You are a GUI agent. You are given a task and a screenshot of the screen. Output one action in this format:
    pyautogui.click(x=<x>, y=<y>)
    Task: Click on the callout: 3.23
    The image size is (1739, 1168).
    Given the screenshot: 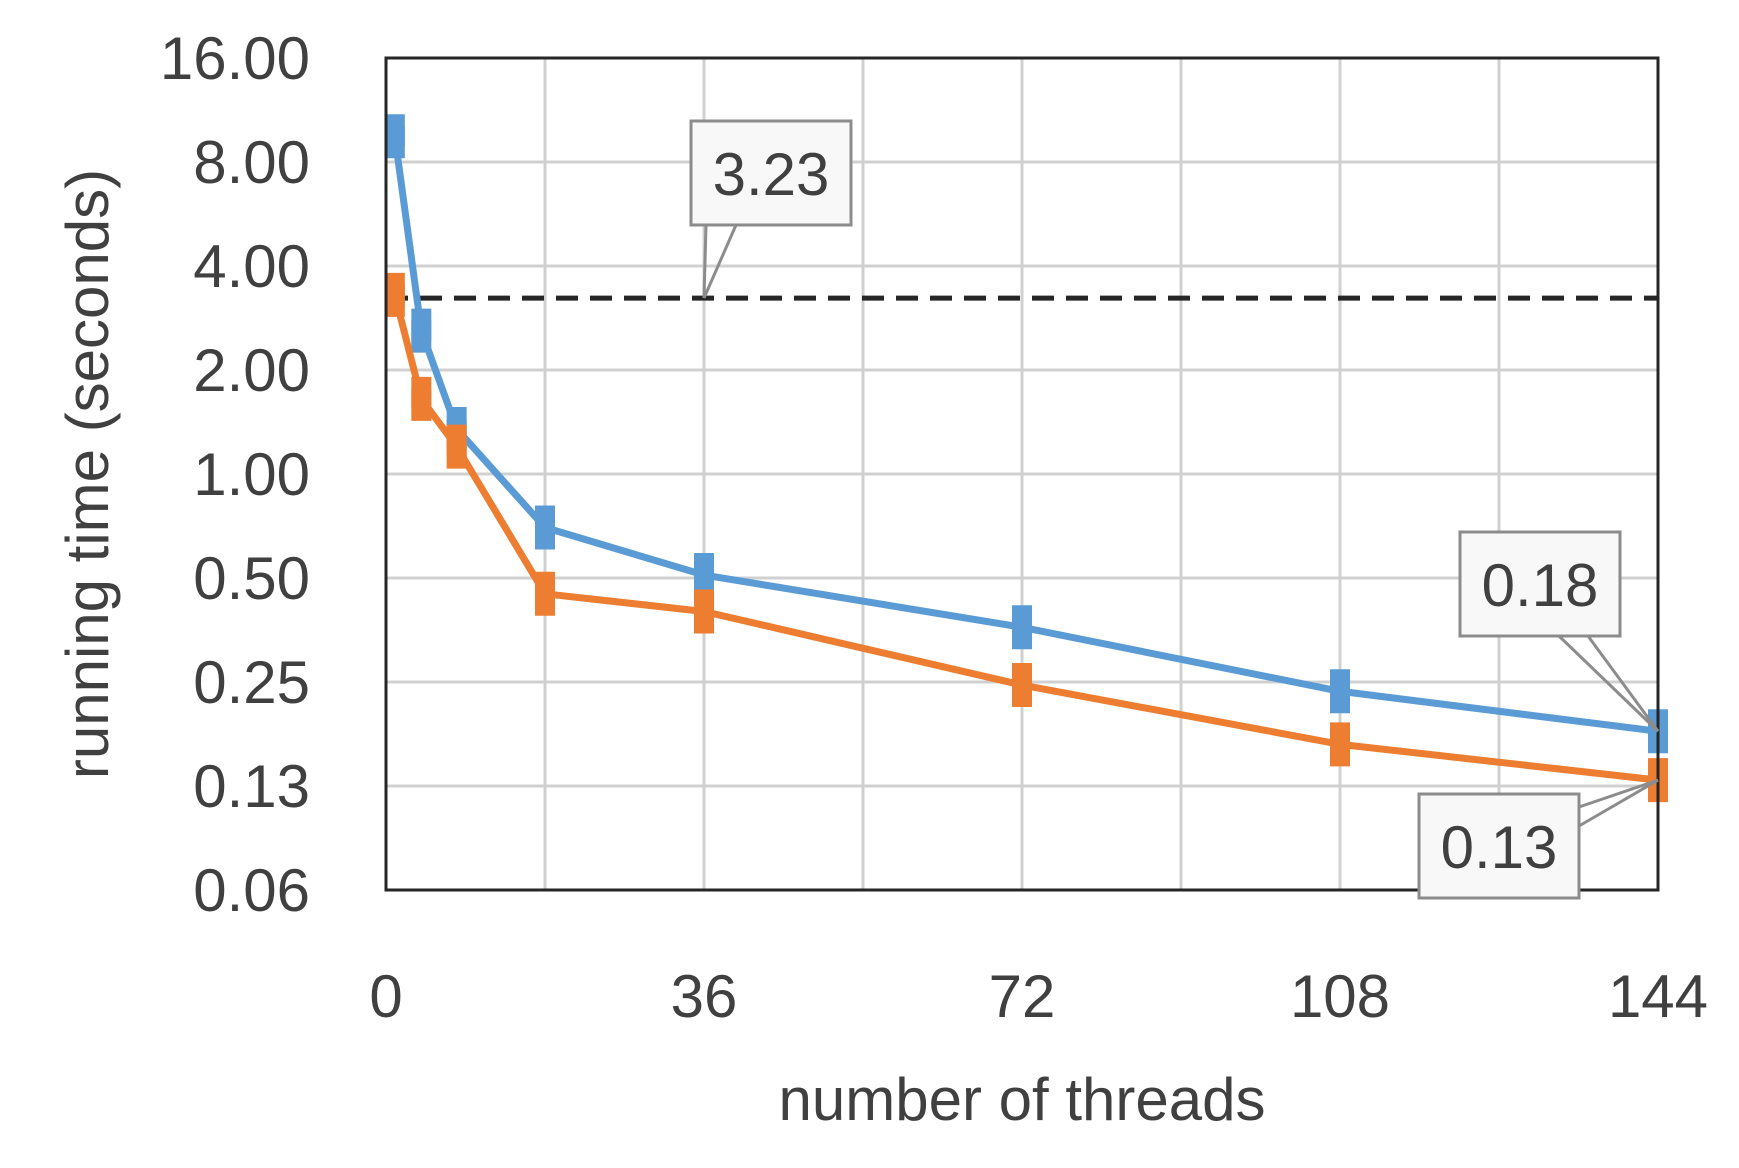 What is the action you would take?
    pyautogui.click(x=771, y=209)
    